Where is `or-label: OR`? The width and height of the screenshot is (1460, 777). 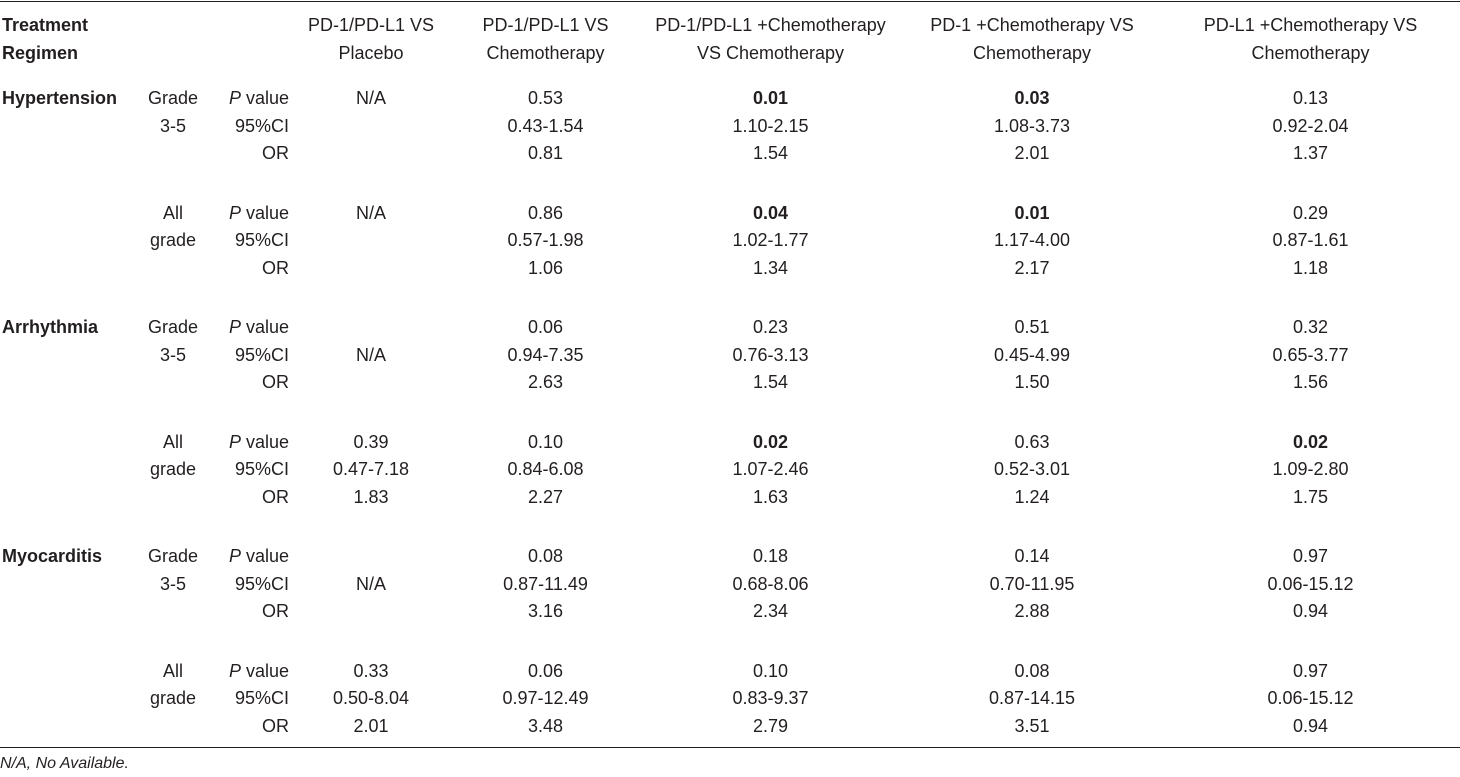 or-label: OR is located at coordinates (275, 725).